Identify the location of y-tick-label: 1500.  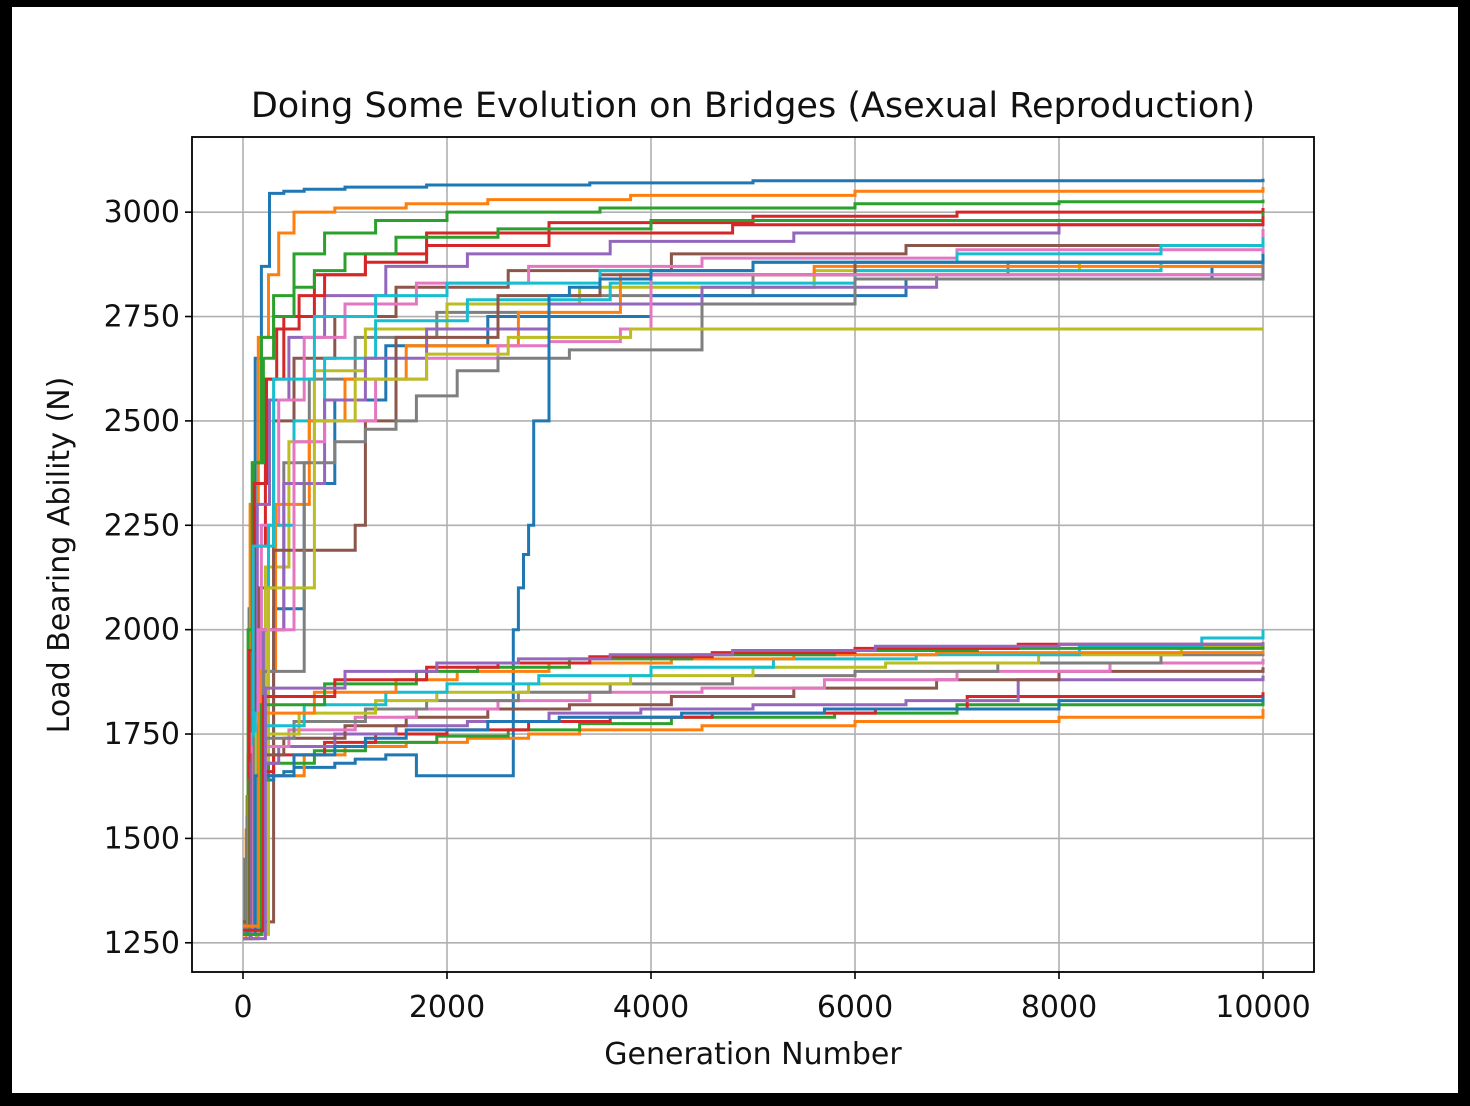
(142, 838).